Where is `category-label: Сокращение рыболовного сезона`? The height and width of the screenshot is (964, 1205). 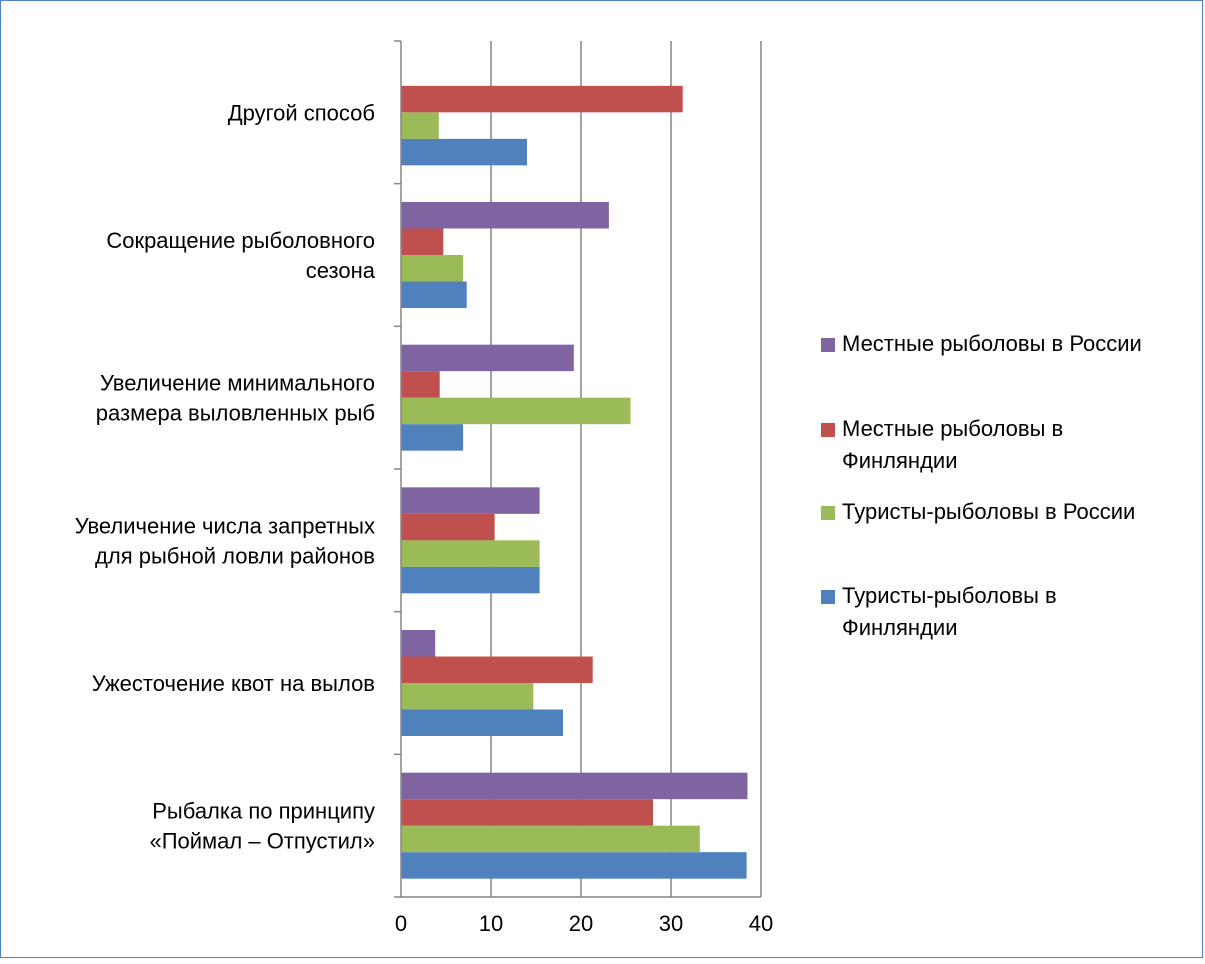 category-label: Сокращение рыболовного сезона is located at coordinates (240, 255).